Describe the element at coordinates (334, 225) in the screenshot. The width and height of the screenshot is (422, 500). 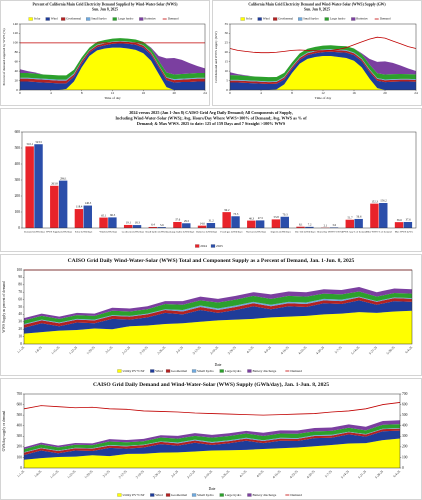
I see `bar-value-label: 3.6` at that location.